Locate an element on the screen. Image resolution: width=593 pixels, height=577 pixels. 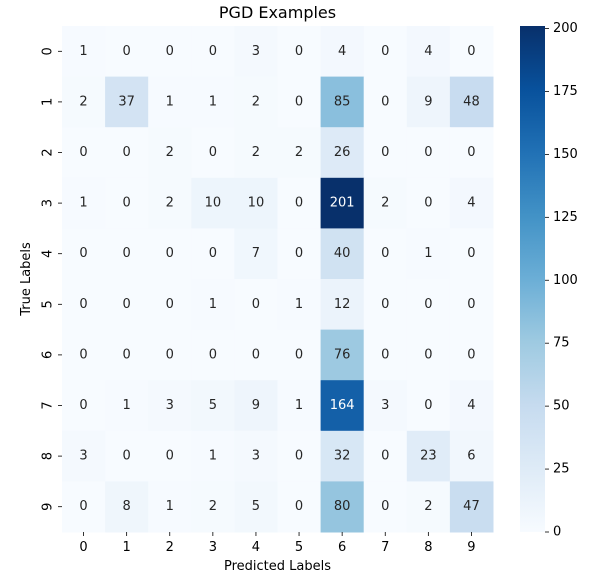
x-tick-label: 1 is located at coordinates (127, 547).